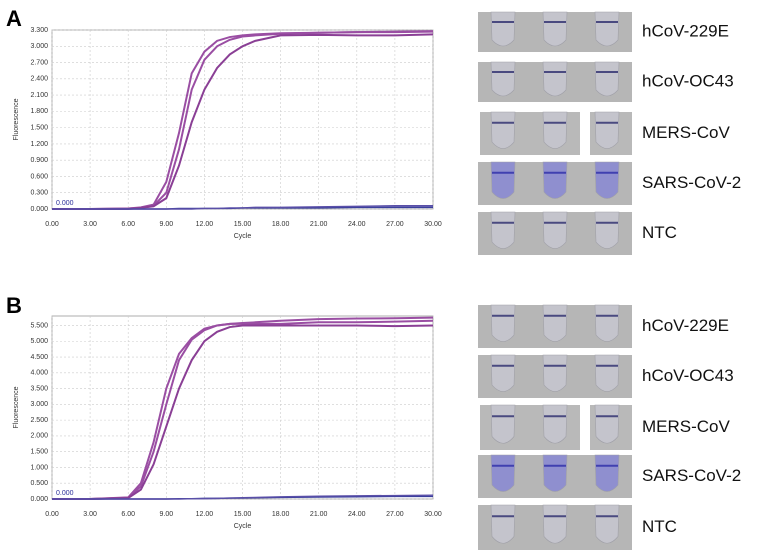  Describe the element at coordinates (39, 62) in the screenshot. I see `y-tick-label: 2.700` at that location.